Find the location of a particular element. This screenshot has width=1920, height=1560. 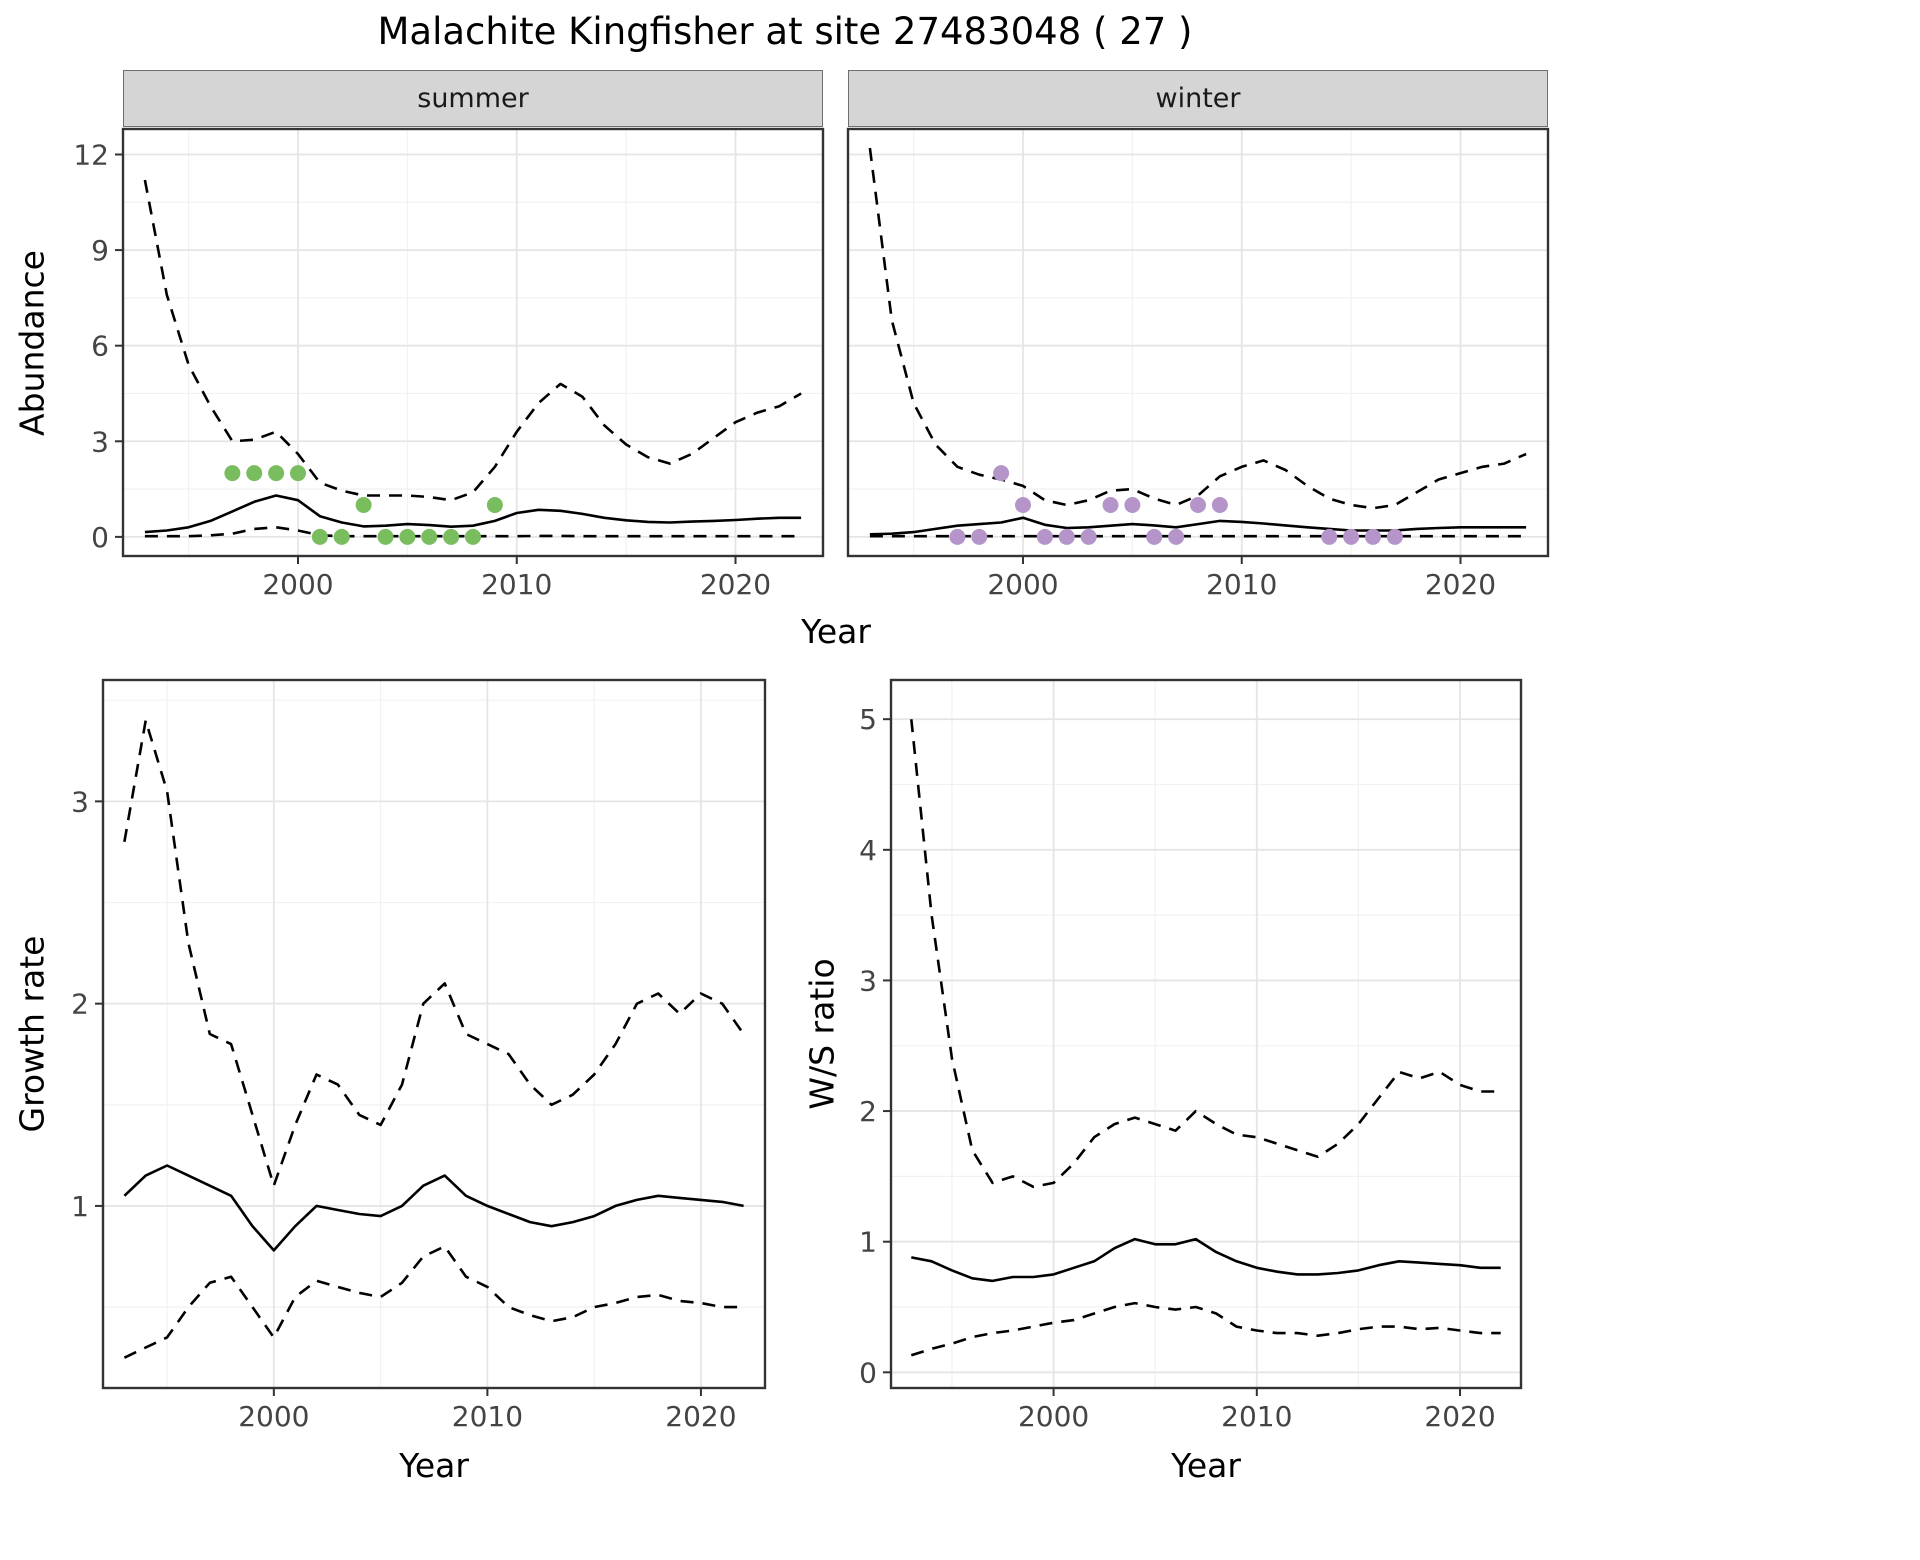

facet-strip-winter: winter is located at coordinates (1198, 98).